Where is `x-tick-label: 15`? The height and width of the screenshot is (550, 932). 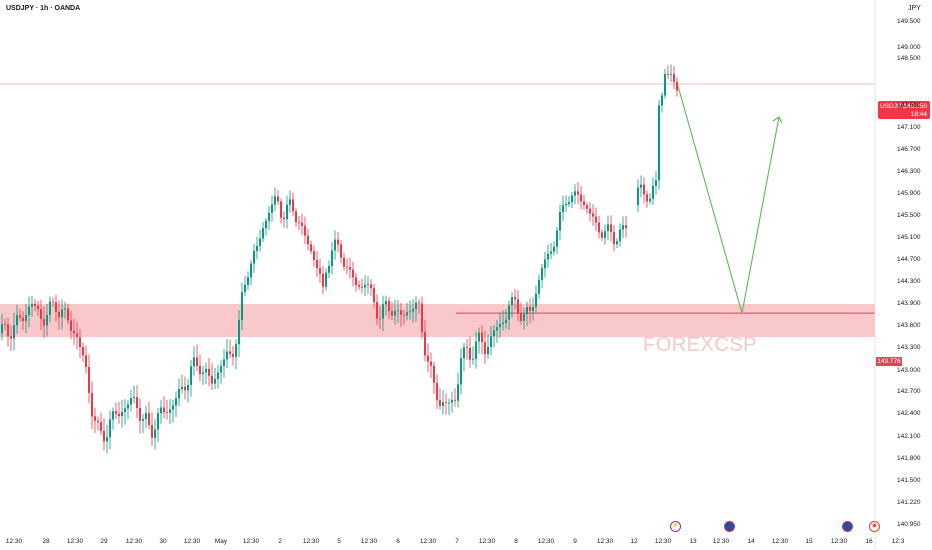 x-tick-label: 15 is located at coordinates (809, 541).